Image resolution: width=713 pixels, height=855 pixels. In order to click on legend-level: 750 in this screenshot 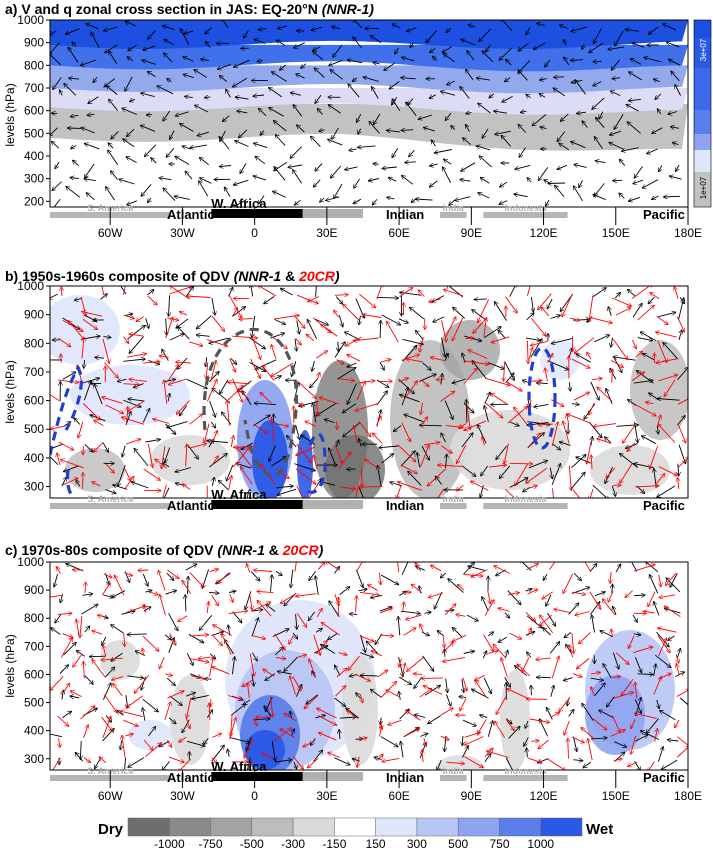, I will do `click(499, 843)`.